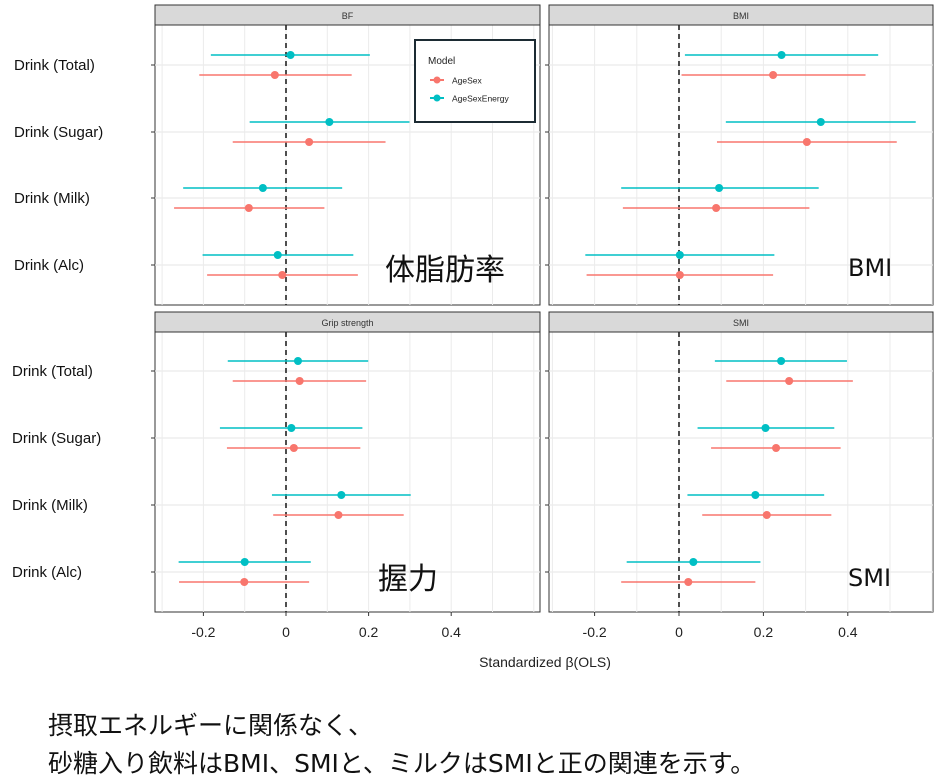  I want to click on panel-title: Grip strength, so click(347, 323).